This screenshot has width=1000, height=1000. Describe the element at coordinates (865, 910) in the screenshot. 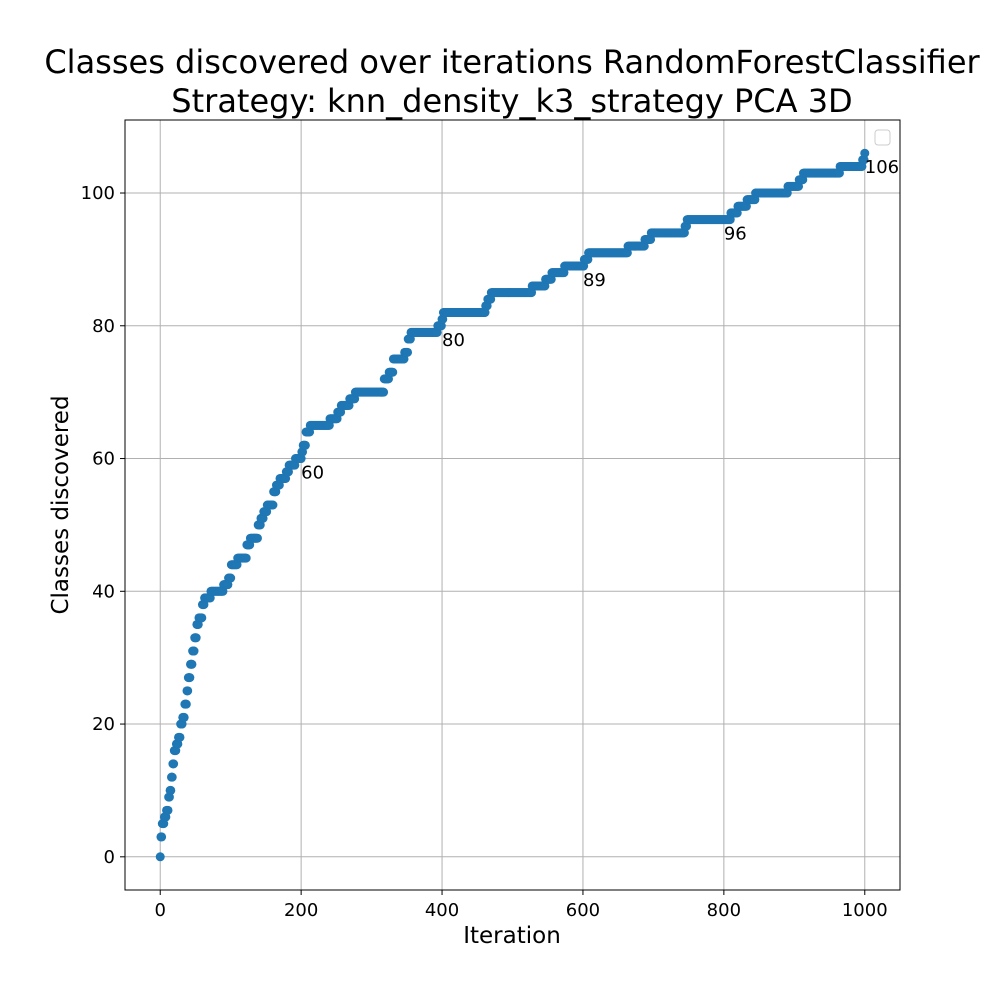

I see `x-tick-label: 1000` at that location.